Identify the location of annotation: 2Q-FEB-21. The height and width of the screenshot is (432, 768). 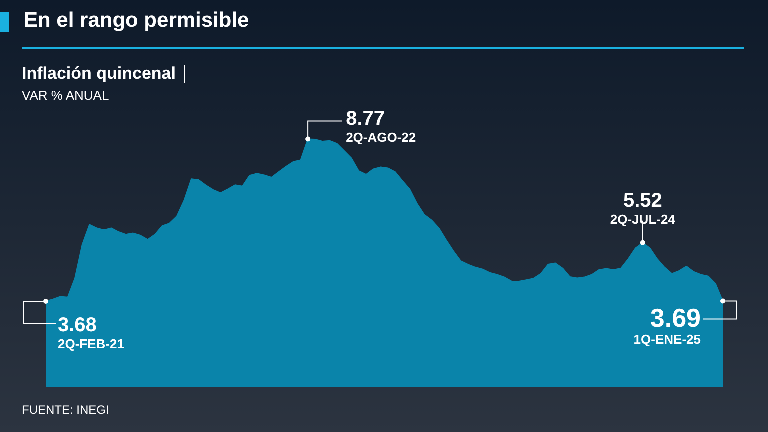
(91, 344).